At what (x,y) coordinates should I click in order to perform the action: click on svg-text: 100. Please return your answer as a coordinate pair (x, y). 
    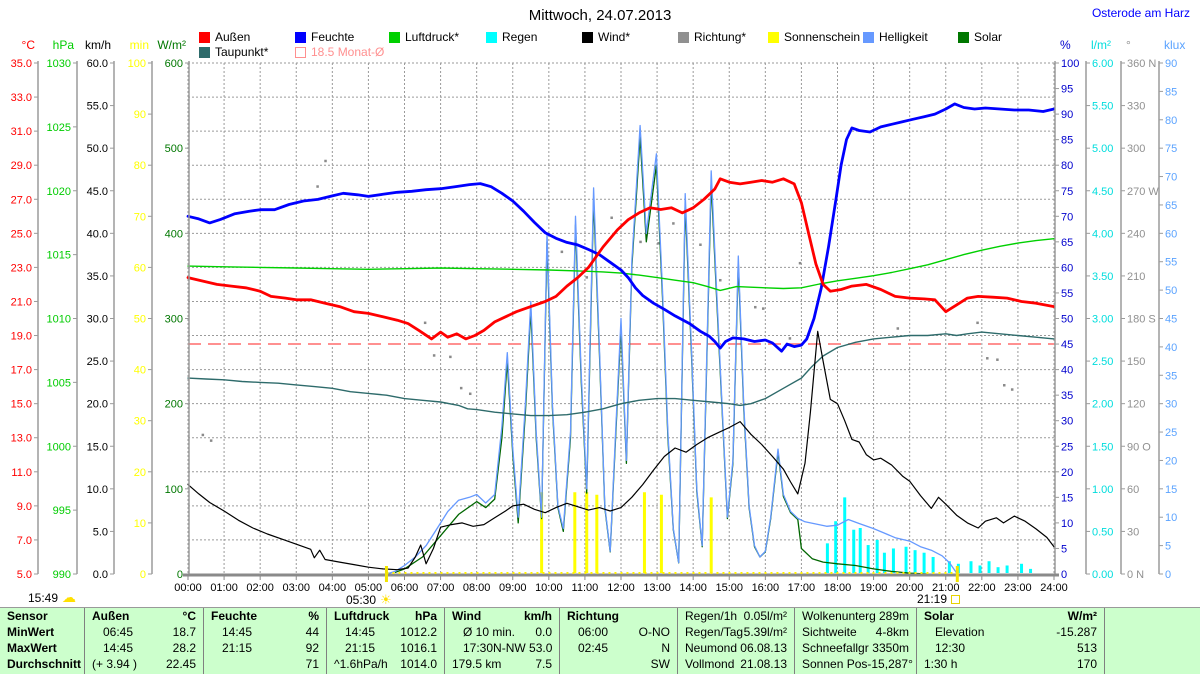
    Looking at the image, I should click on (1070, 64).